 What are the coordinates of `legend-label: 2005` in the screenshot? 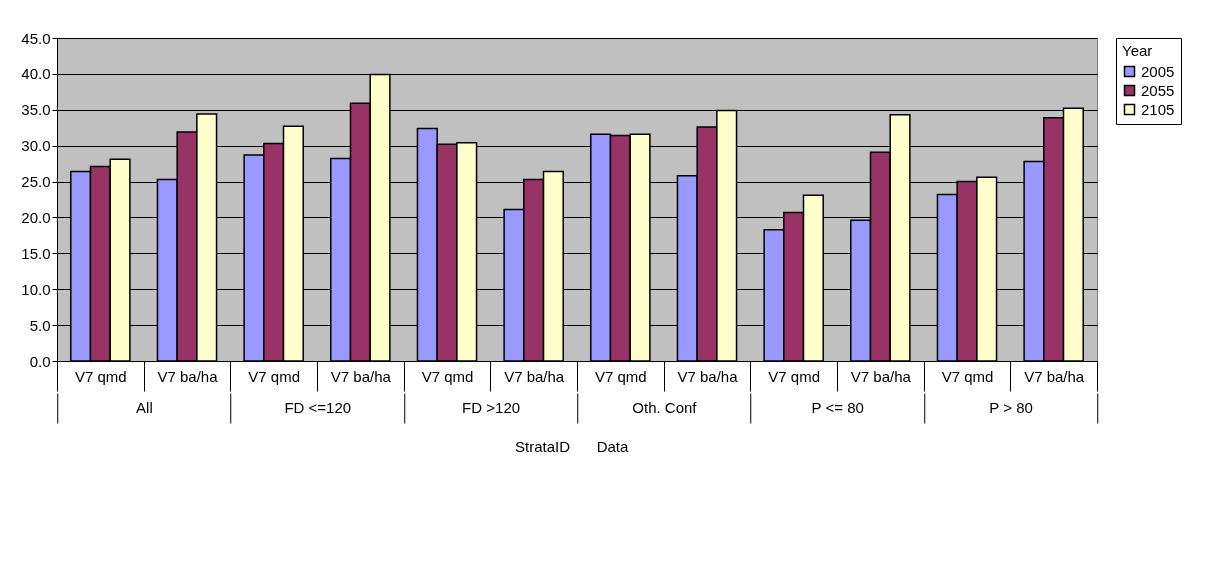 It's located at (1158, 71).